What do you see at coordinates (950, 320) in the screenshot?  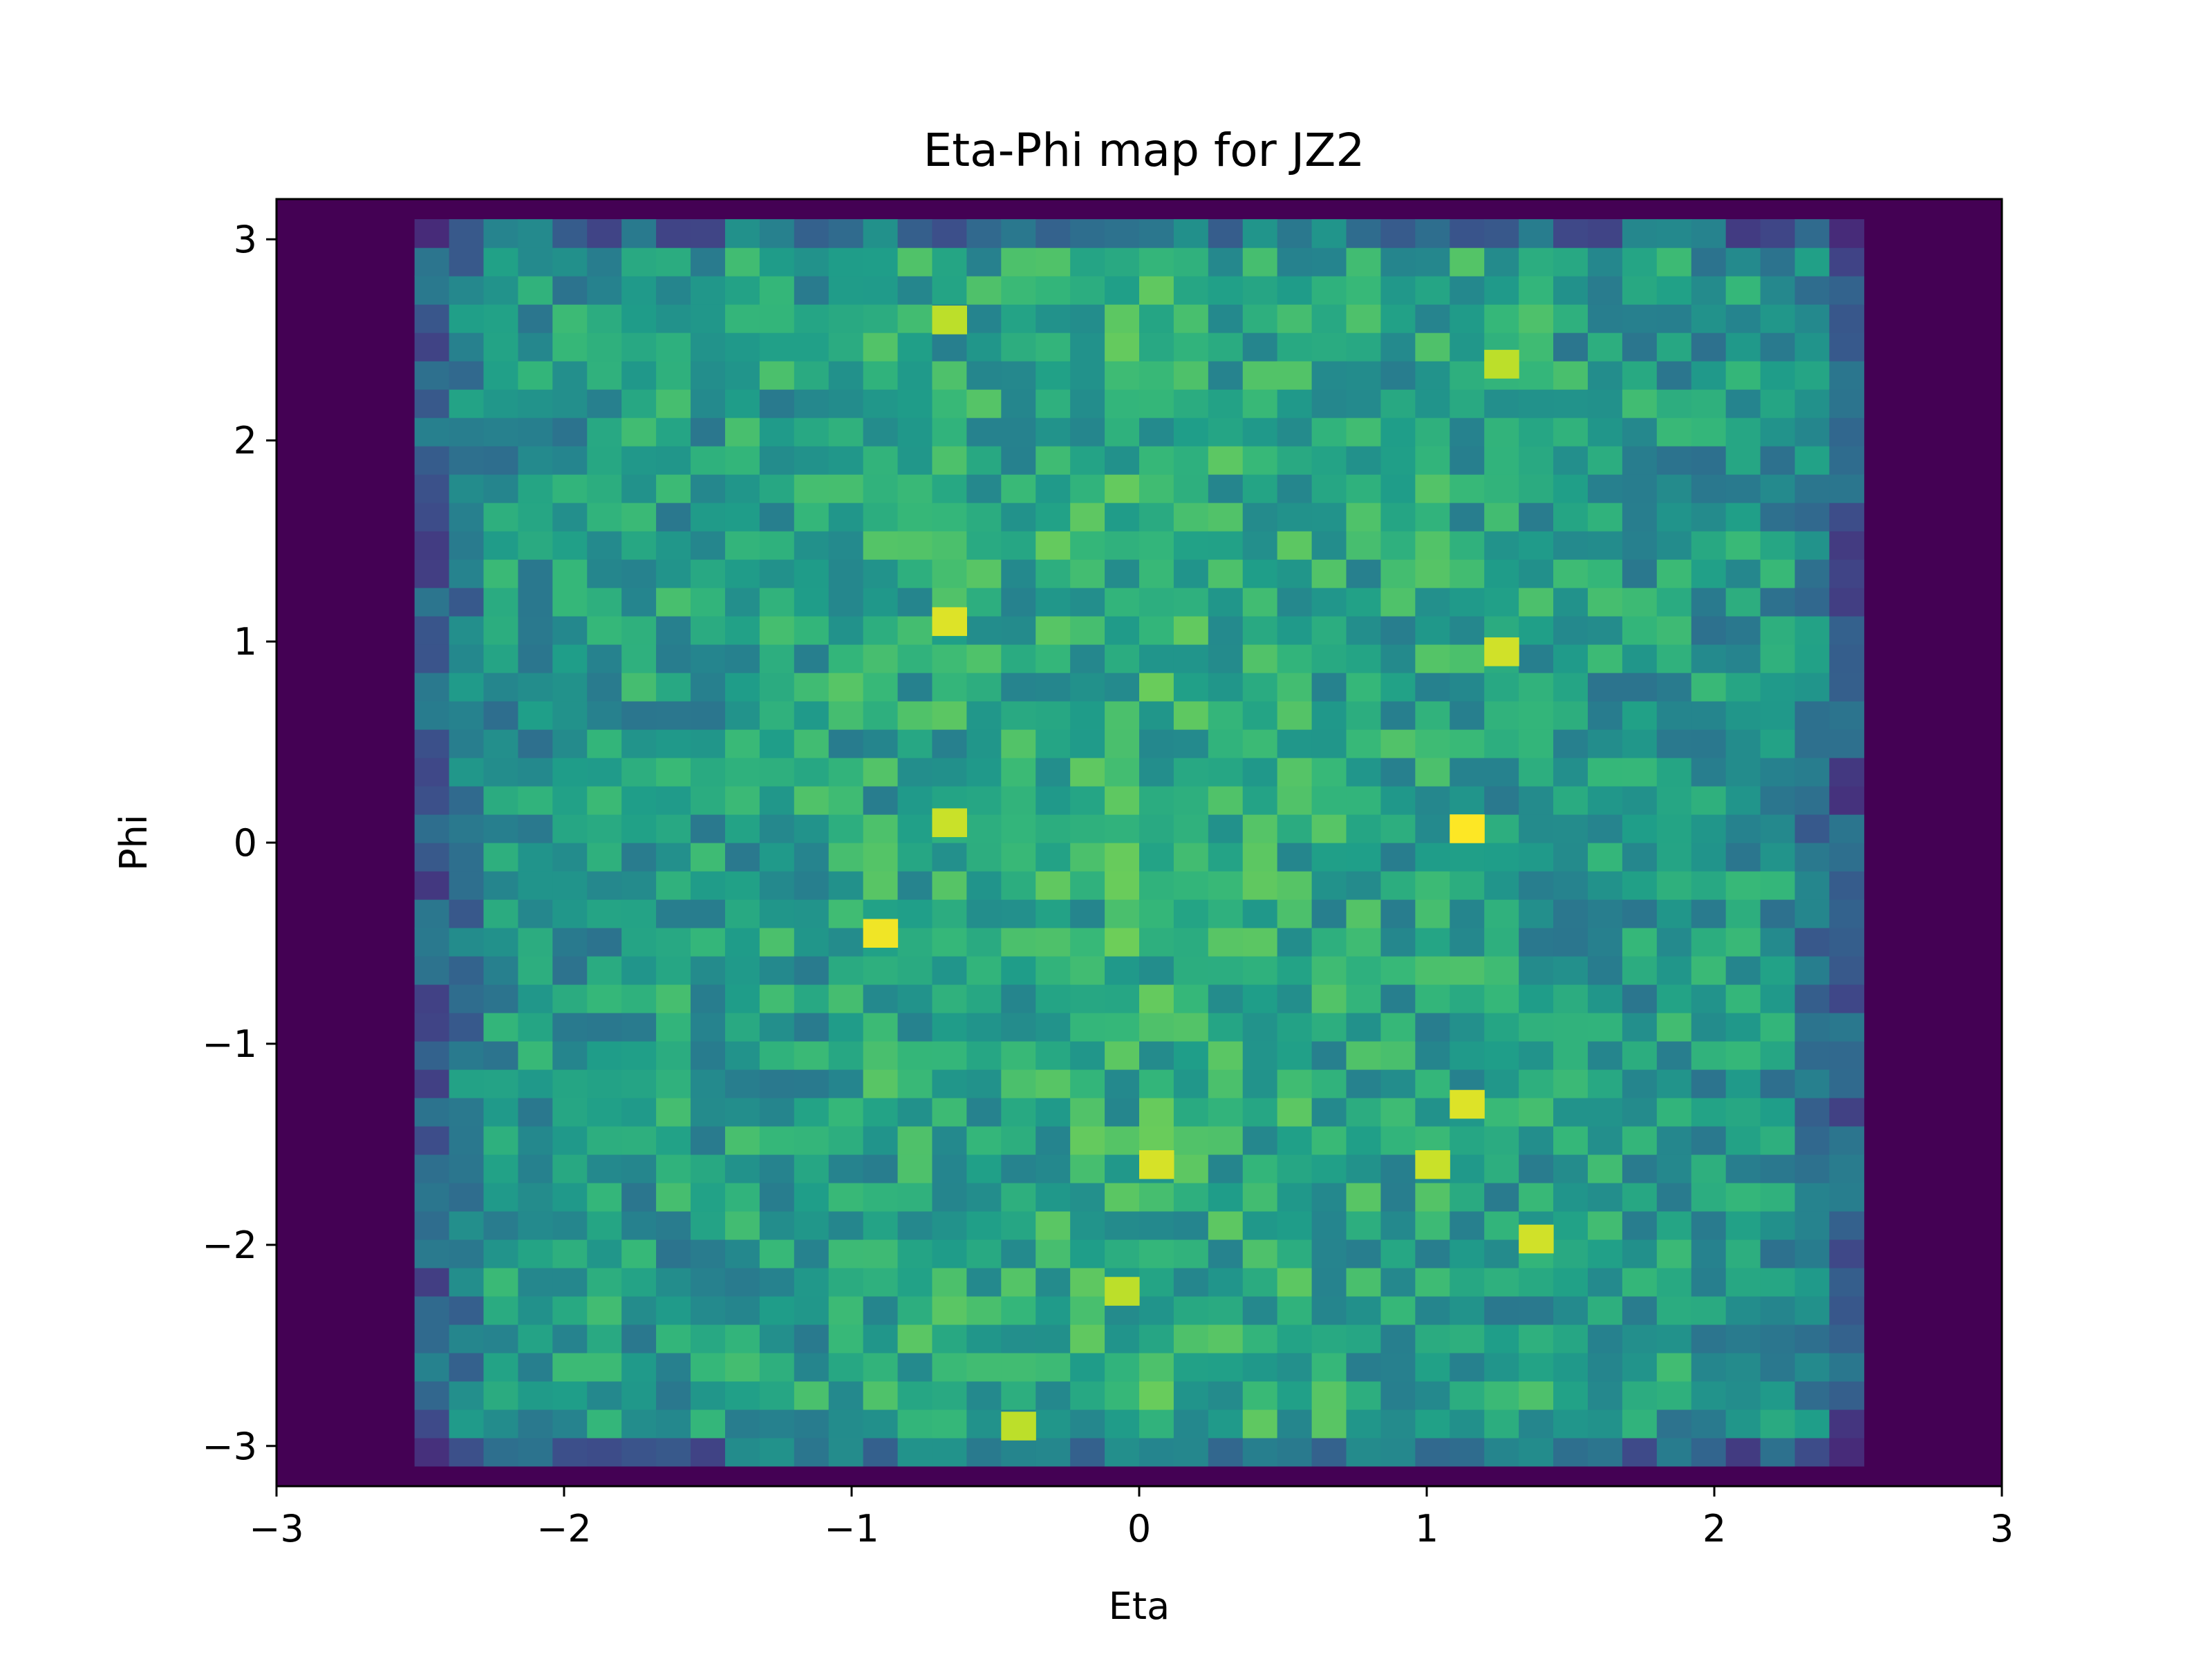 I see `heatmap-hot-cell` at bounding box center [950, 320].